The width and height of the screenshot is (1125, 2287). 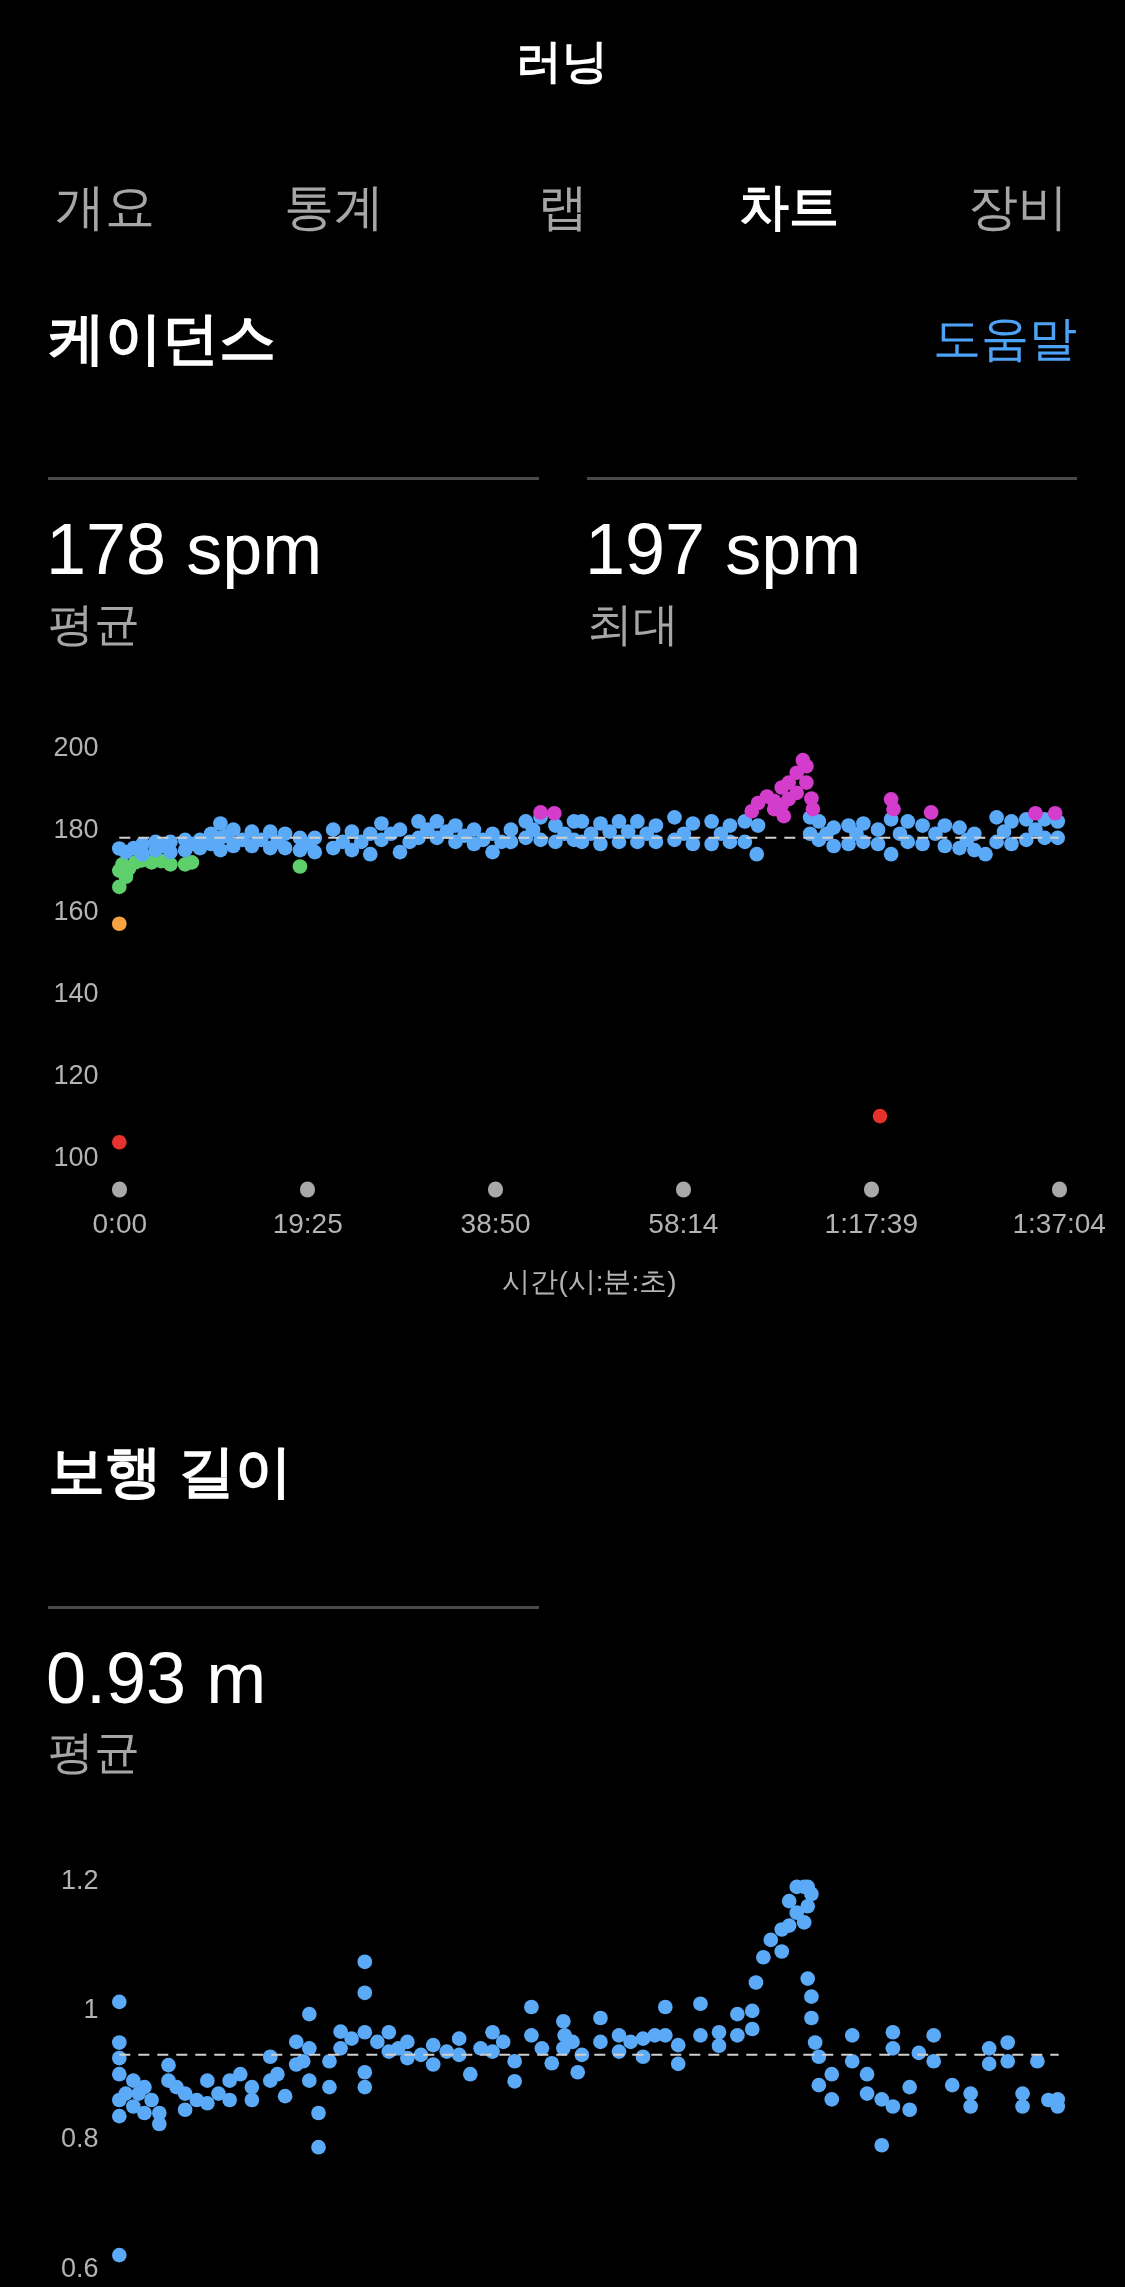 I want to click on text: 개요, so click(x=105, y=207).